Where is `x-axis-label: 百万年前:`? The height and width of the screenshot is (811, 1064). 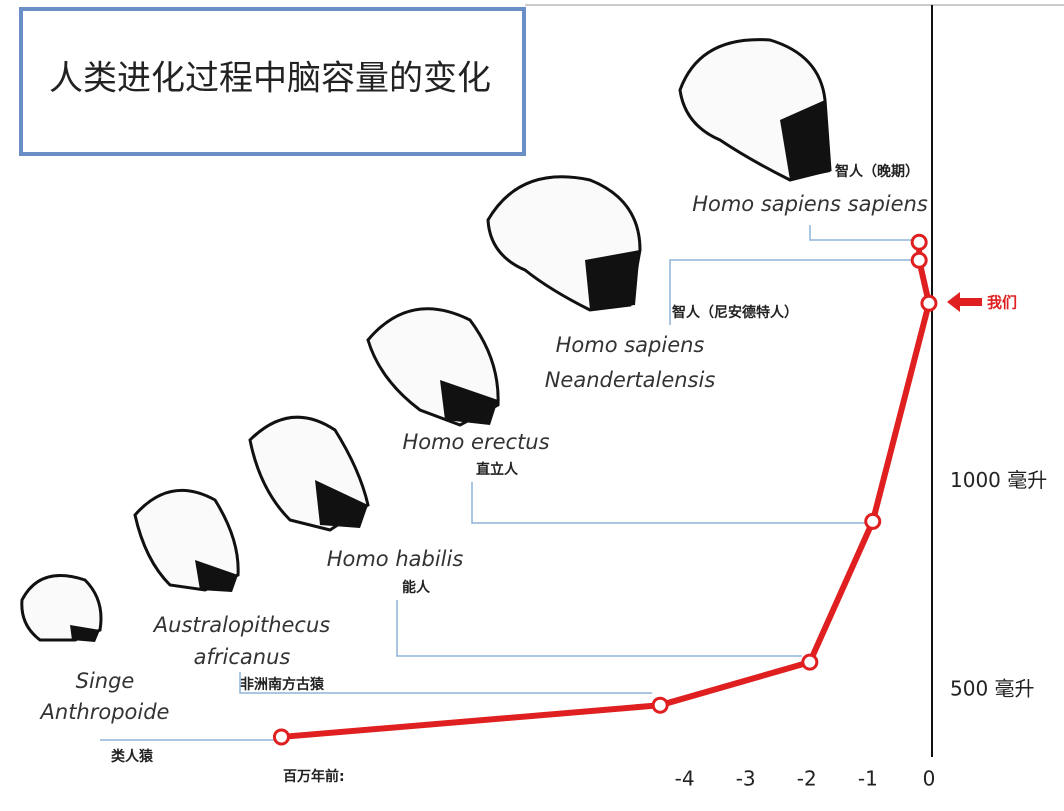 x-axis-label: 百万年前: is located at coordinates (314, 776).